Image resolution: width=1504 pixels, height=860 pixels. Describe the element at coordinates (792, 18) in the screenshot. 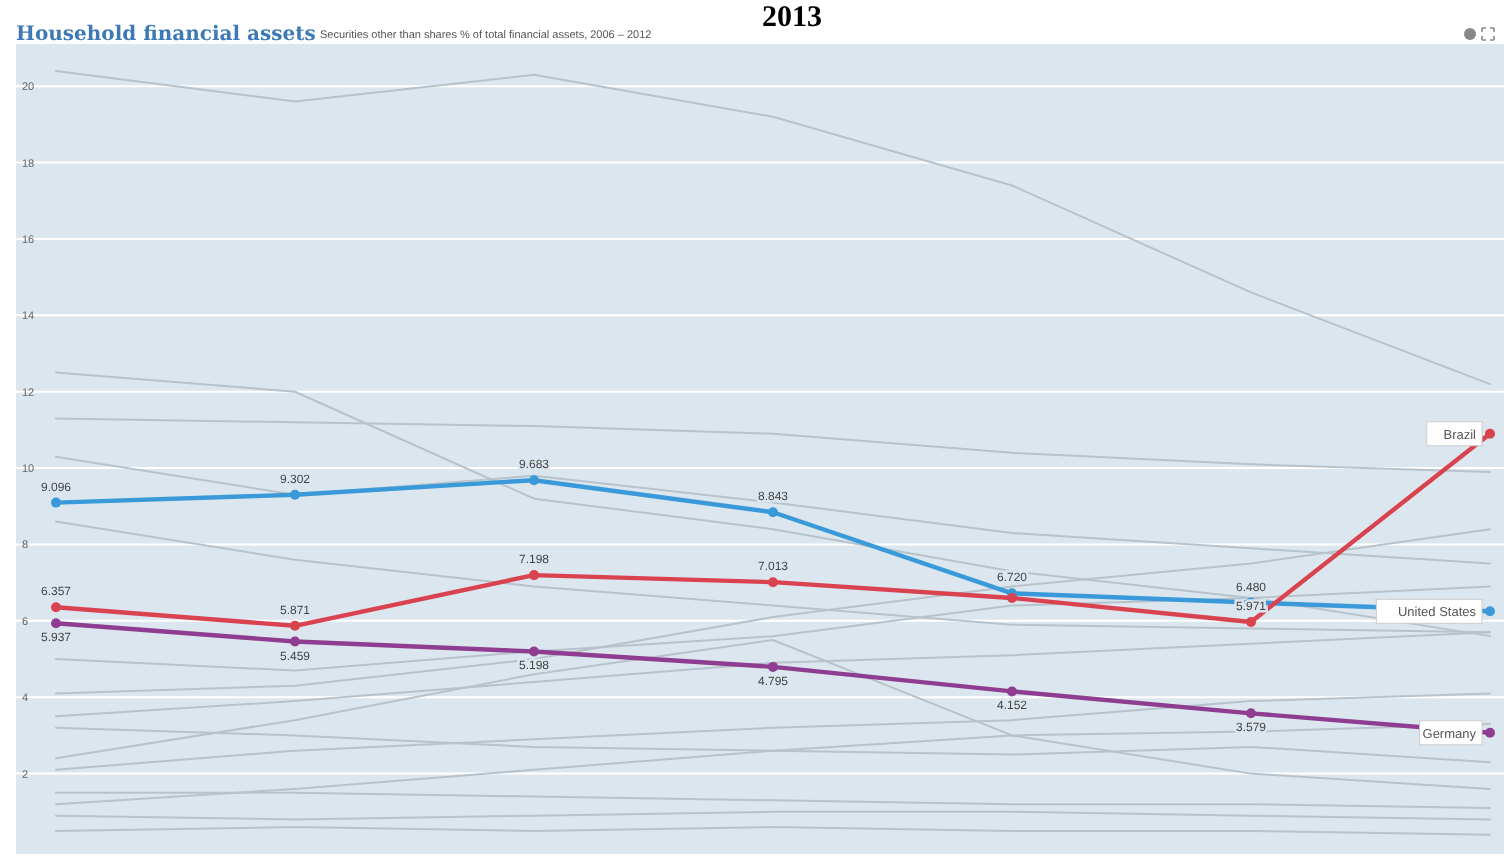

I see `text: 2013` at that location.